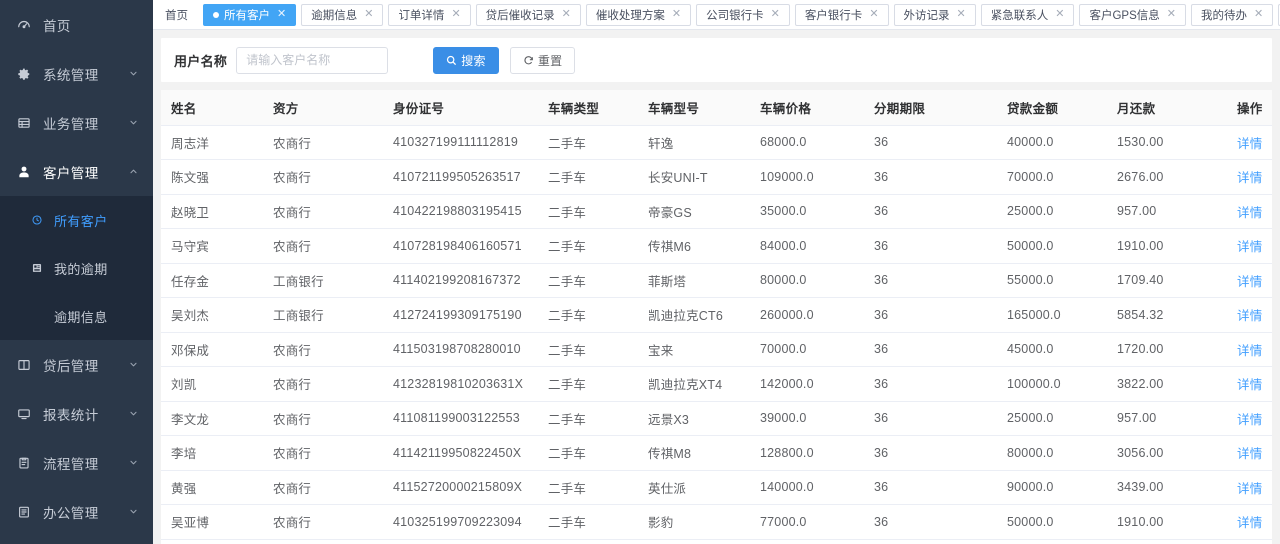 The width and height of the screenshot is (1280, 544). I want to click on cell-name: 刘凯, so click(212, 384).